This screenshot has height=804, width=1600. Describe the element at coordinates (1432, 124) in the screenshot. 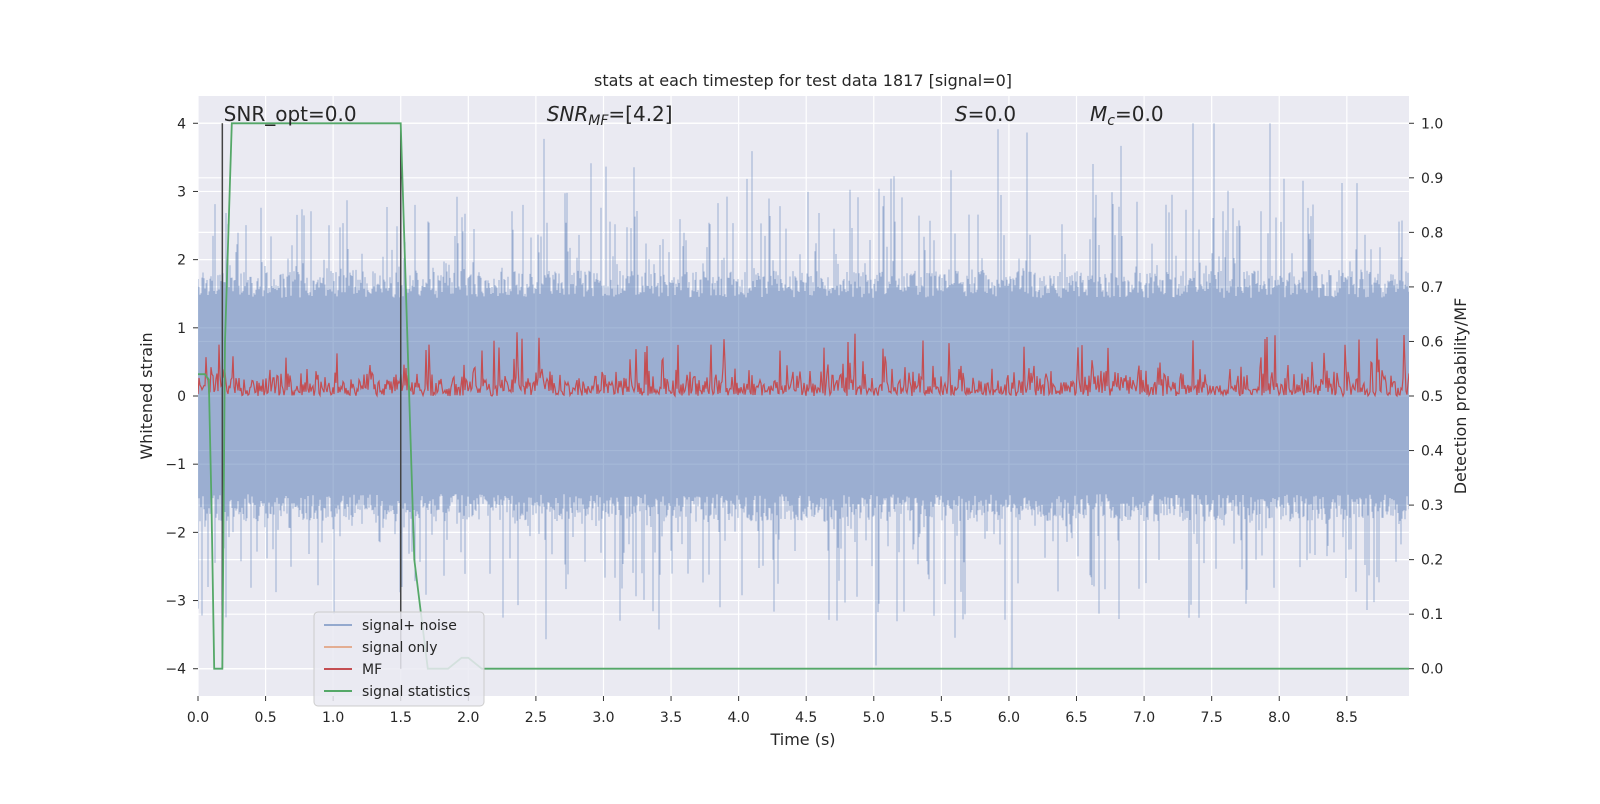

I see `y-right-tick-label: 1.0` at that location.